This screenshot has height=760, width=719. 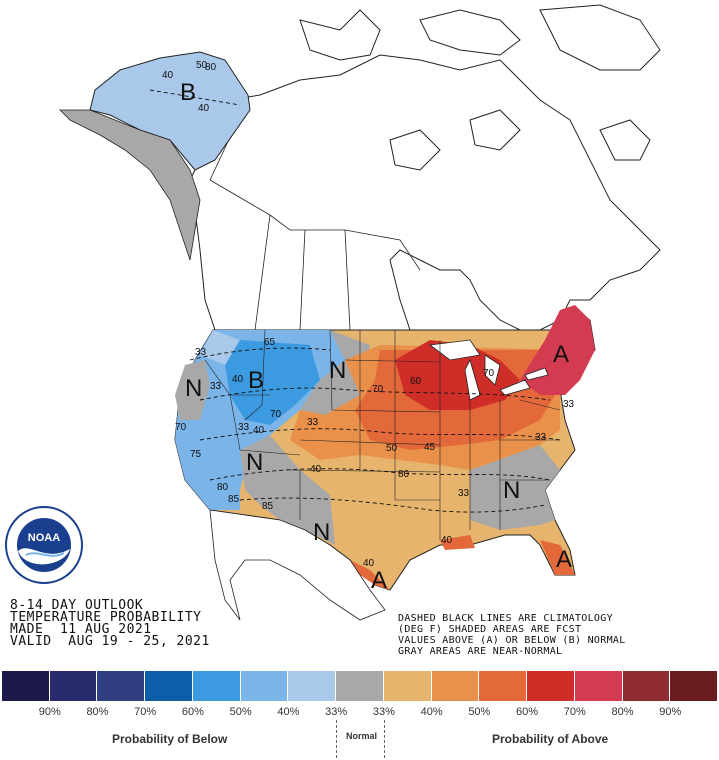 I want to click on title-line-4: VALID AUG 19 - 25, 2021, so click(x=110, y=641).